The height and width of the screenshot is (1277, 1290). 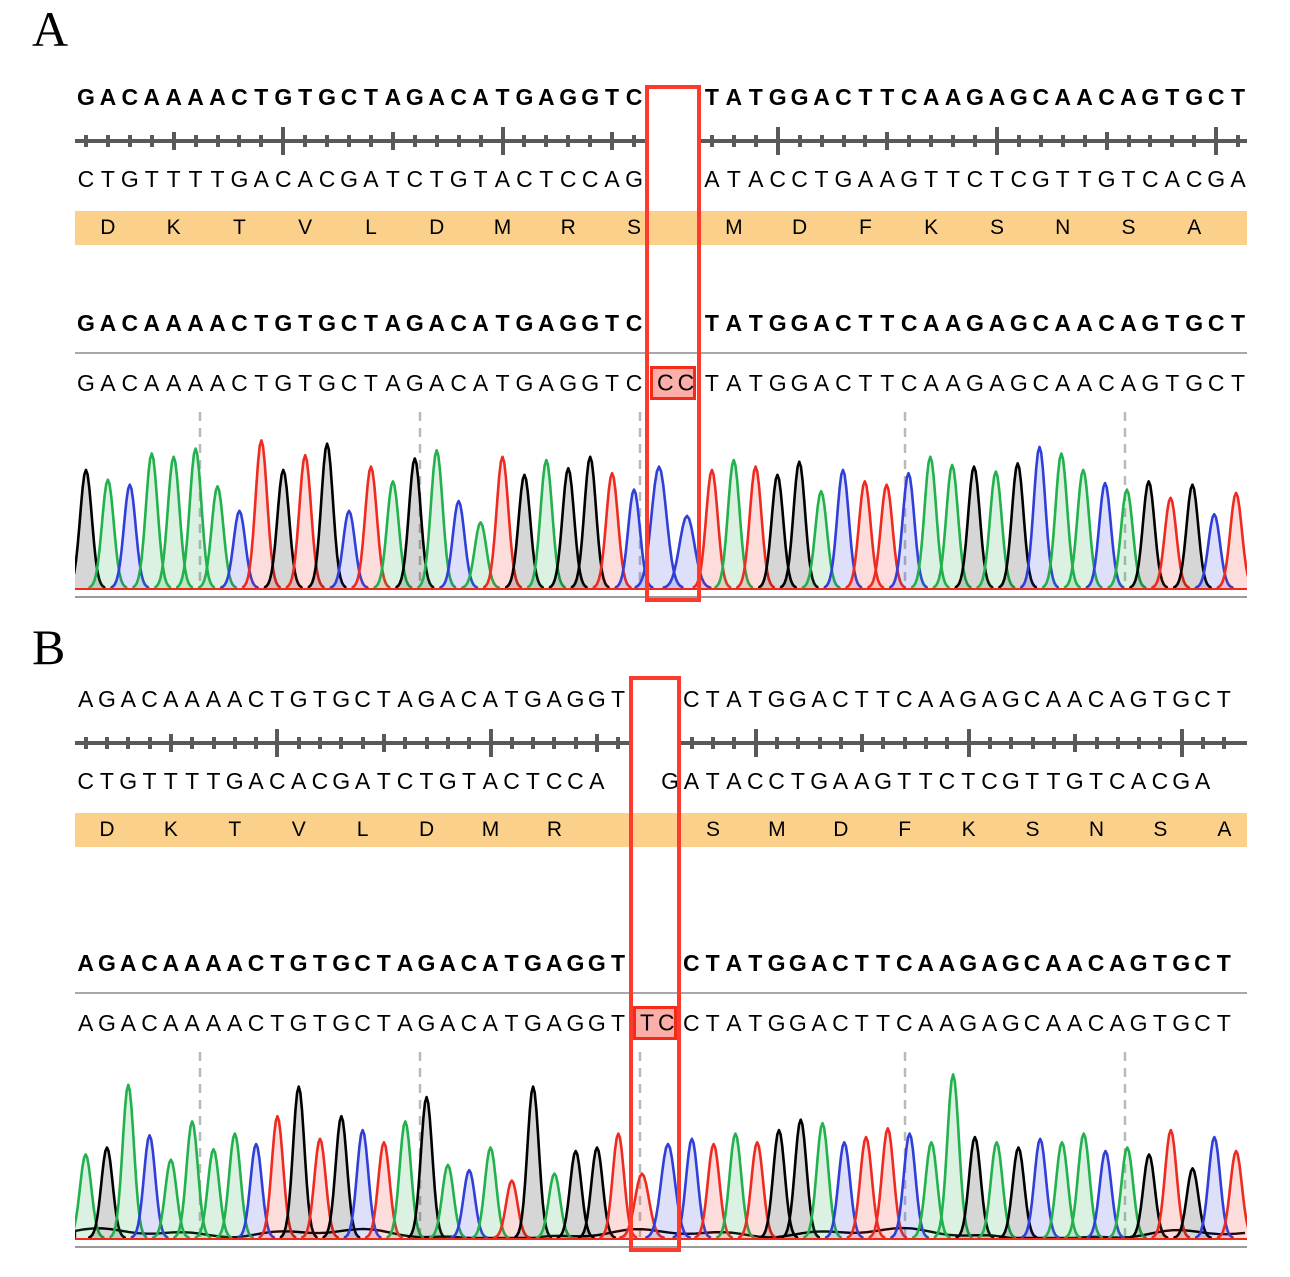 What do you see at coordinates (655, 964) in the screenshot?
I see `panel-b-insertion-callout-box` at bounding box center [655, 964].